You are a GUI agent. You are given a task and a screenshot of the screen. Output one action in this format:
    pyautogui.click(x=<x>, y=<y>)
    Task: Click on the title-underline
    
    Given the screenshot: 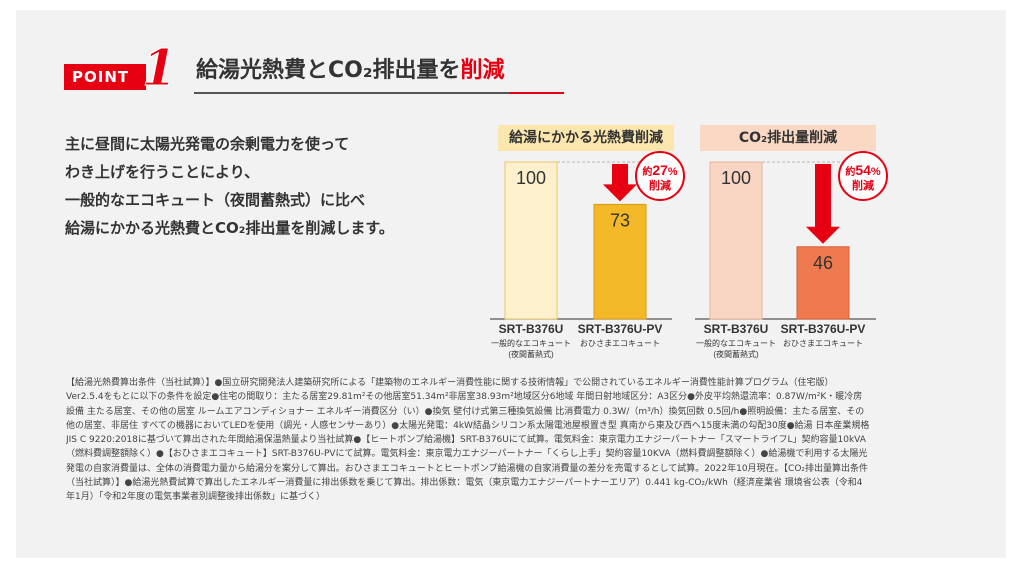 What is the action you would take?
    pyautogui.click(x=379, y=93)
    